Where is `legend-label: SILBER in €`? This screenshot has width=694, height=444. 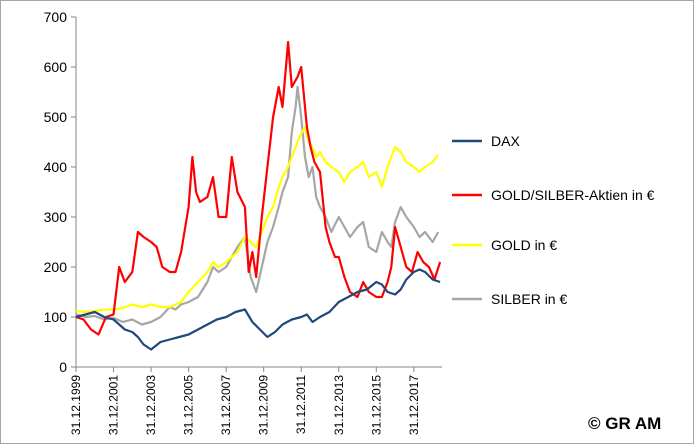
legend-label: SILBER in € is located at coordinates (529, 299).